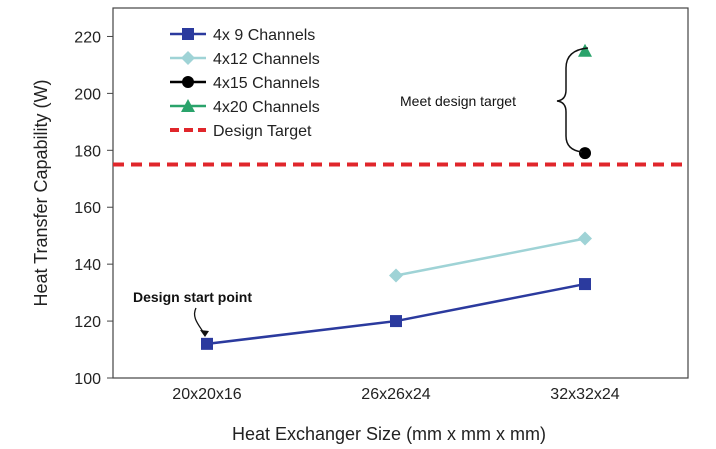 The image size is (716, 449). I want to click on x-axis-title: Heat Exchanger Size (mm x mm x mm), so click(389, 434).